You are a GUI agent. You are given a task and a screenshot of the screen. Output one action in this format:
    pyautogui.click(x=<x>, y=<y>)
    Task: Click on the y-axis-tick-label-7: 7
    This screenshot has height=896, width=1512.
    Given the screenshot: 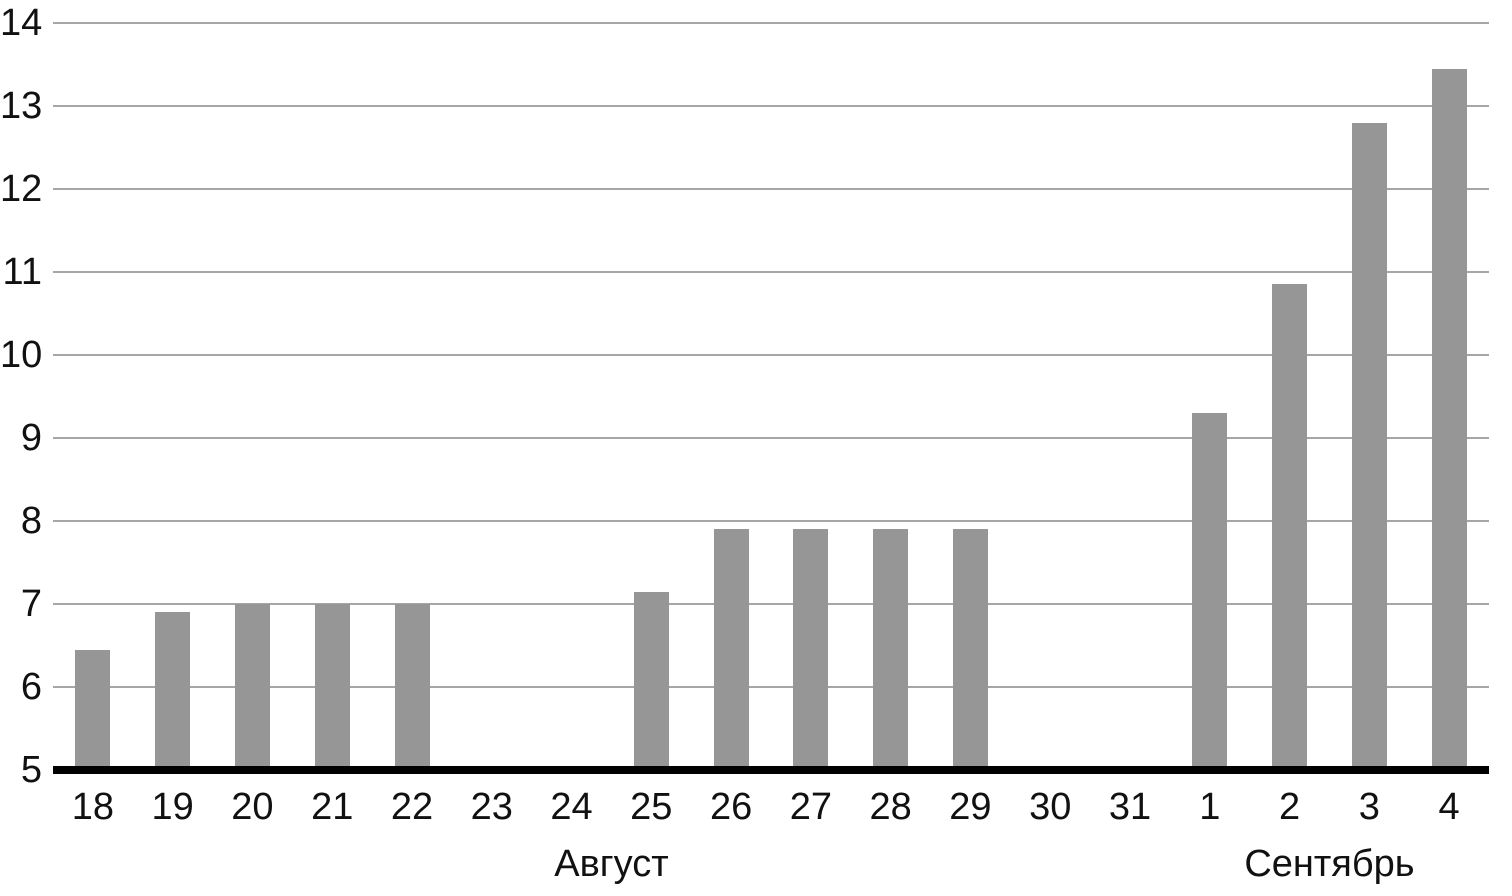 What is the action you would take?
    pyautogui.click(x=31, y=604)
    